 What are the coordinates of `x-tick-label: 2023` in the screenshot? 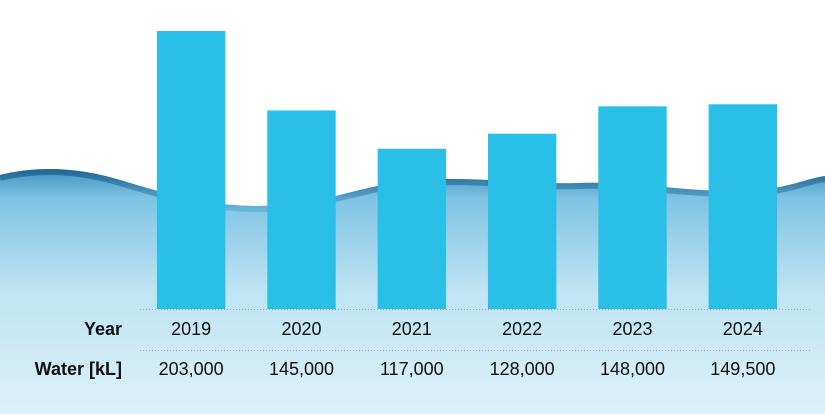 It's located at (632, 329).